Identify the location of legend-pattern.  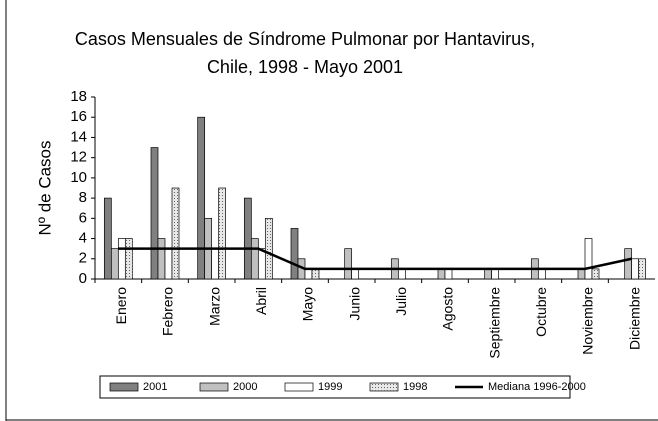
(384, 387).